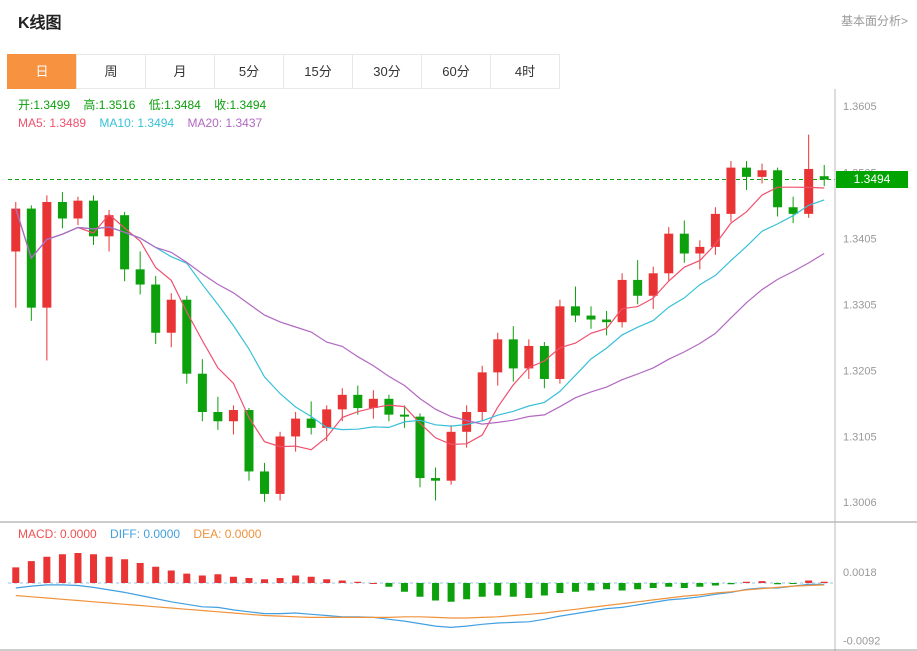  What do you see at coordinates (147, 104) in the screenshot?
I see `ohlc-legend: 开:1.3499 高:1.3516 低:1.3484 收:1.3494` at bounding box center [147, 104].